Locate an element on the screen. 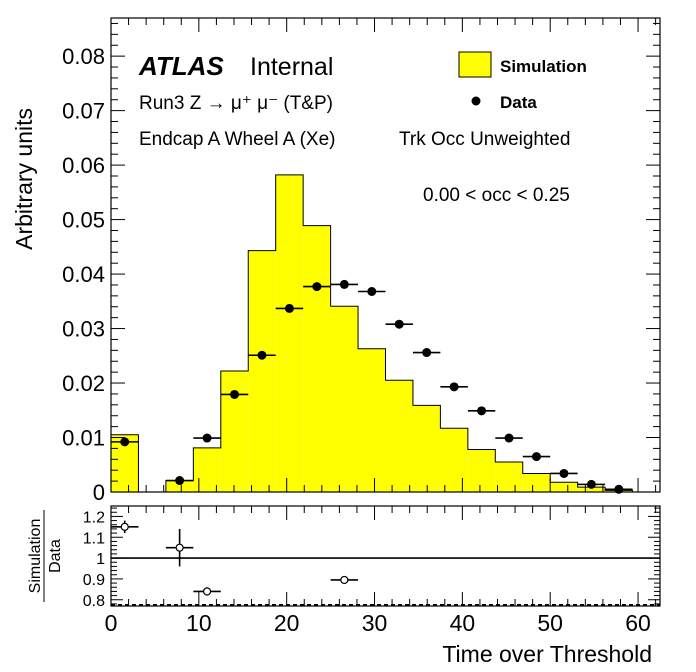 This screenshot has width=696, height=672. atlas-label: ATLAS is located at coordinates (181, 66).